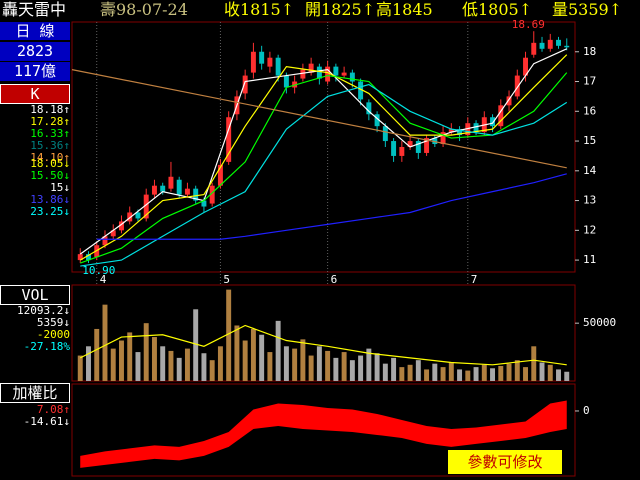 The image size is (640, 480). What do you see at coordinates (589, 259) in the screenshot?
I see `y-tick-label: 11` at bounding box center [589, 259].